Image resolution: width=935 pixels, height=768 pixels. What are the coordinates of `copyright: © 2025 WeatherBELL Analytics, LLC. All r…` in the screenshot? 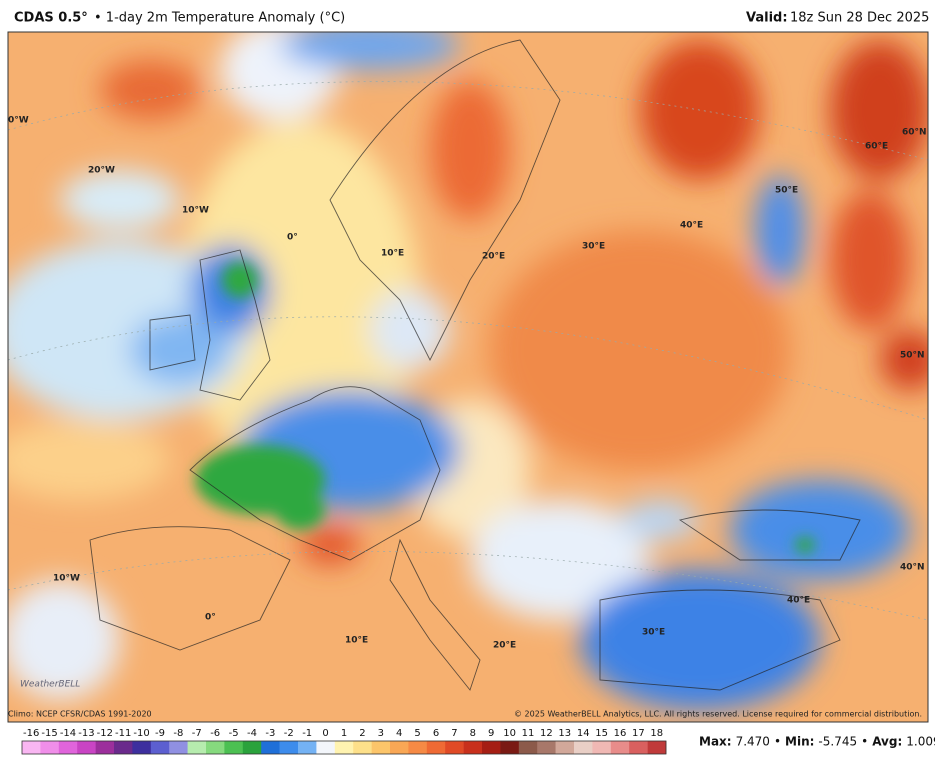 It's located at (718, 714).